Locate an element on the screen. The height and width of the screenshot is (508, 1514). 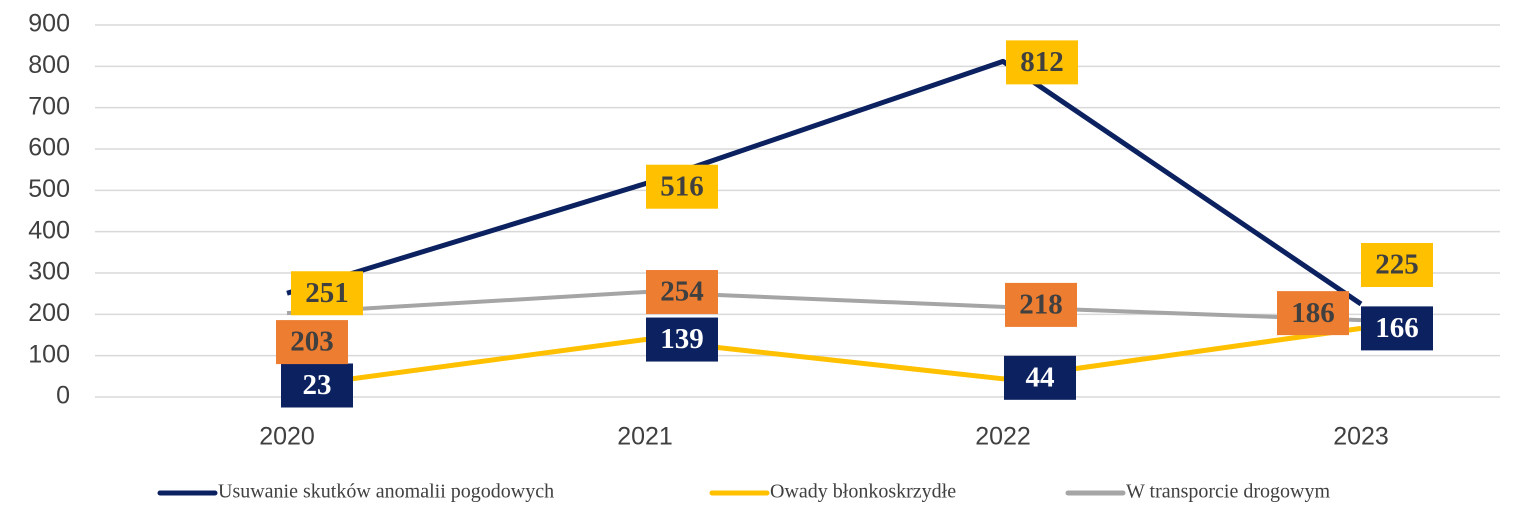
data-label: 166 is located at coordinates (1397, 328).